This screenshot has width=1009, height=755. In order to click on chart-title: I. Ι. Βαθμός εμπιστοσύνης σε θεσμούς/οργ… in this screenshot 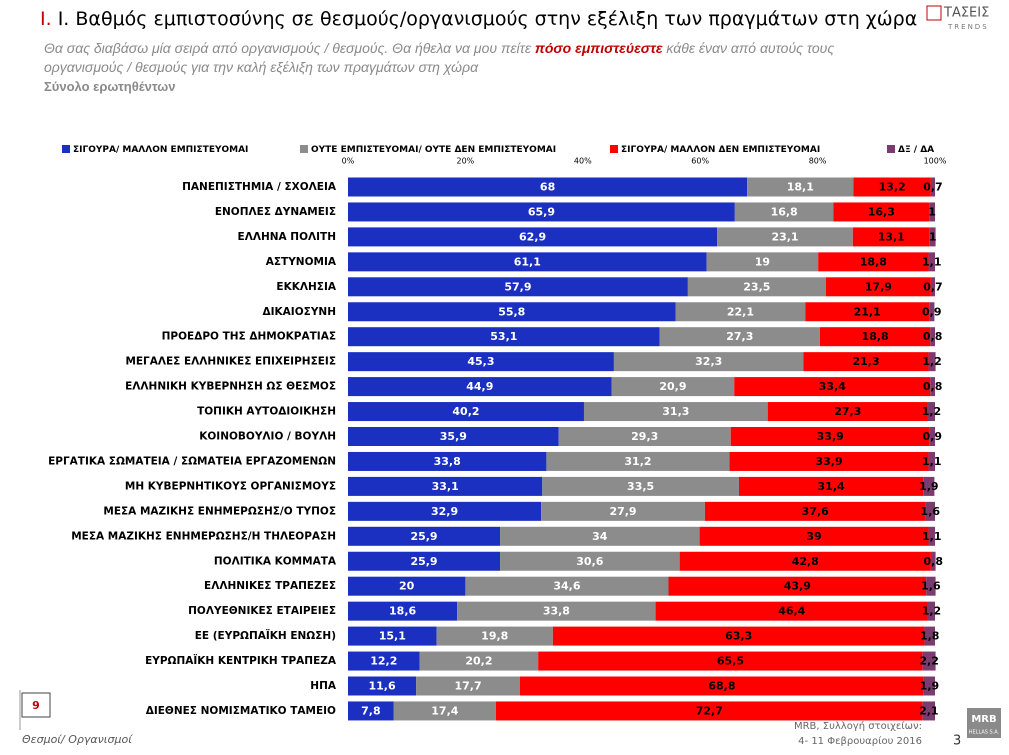, I will do `click(478, 19)`.